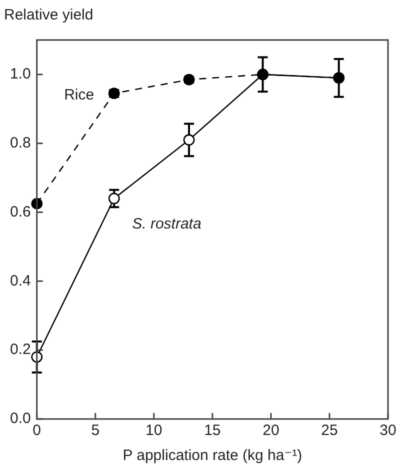 Image resolution: width=402 pixels, height=473 pixels. I want to click on y-tick-label: 0.4, so click(20, 281).